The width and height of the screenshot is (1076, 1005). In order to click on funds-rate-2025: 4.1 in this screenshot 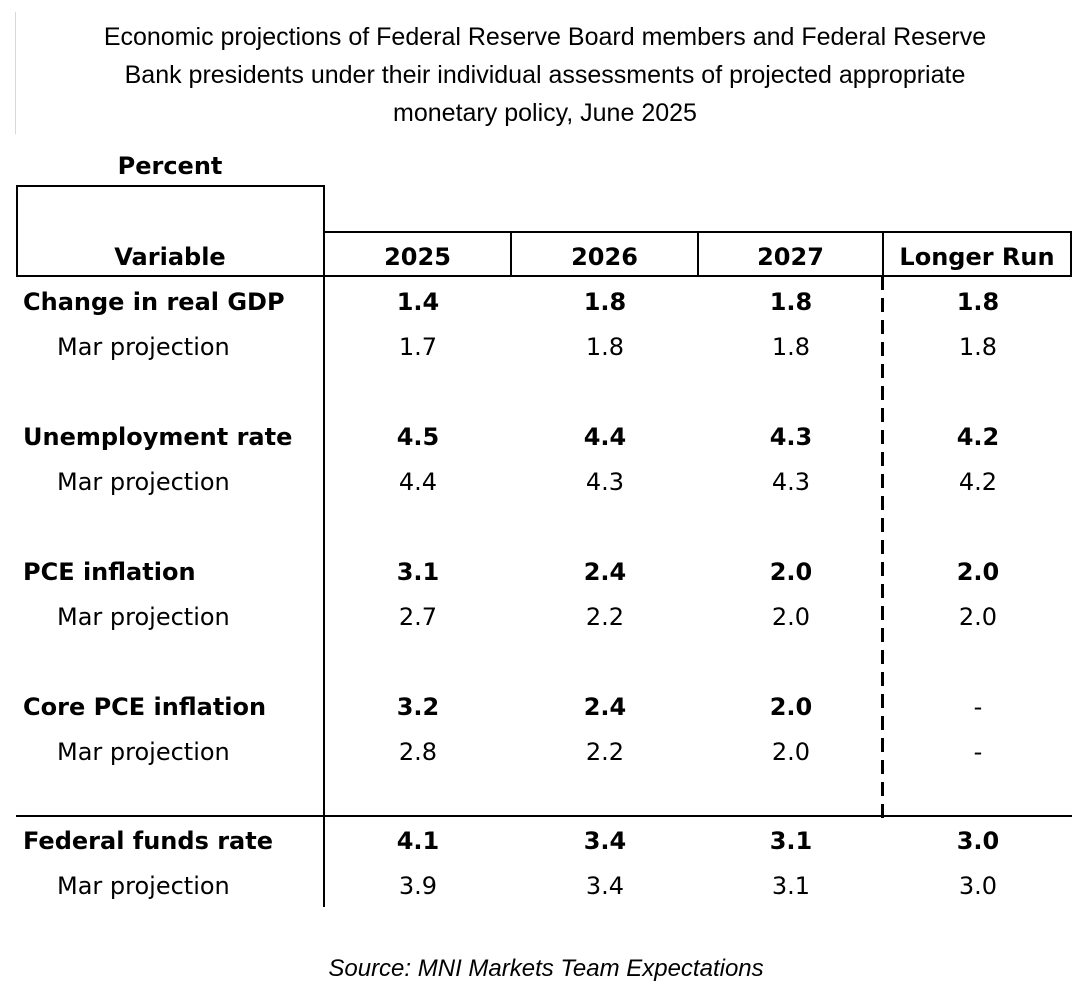, I will do `click(418, 841)`.